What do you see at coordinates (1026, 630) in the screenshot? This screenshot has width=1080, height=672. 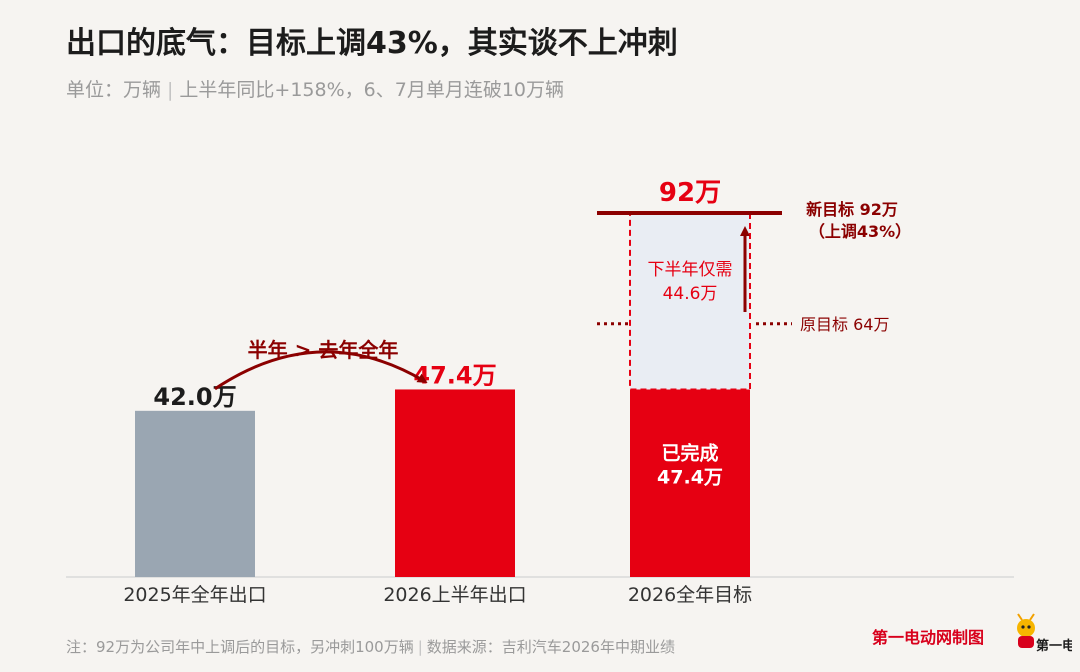 I see `mascot-icon` at bounding box center [1026, 630].